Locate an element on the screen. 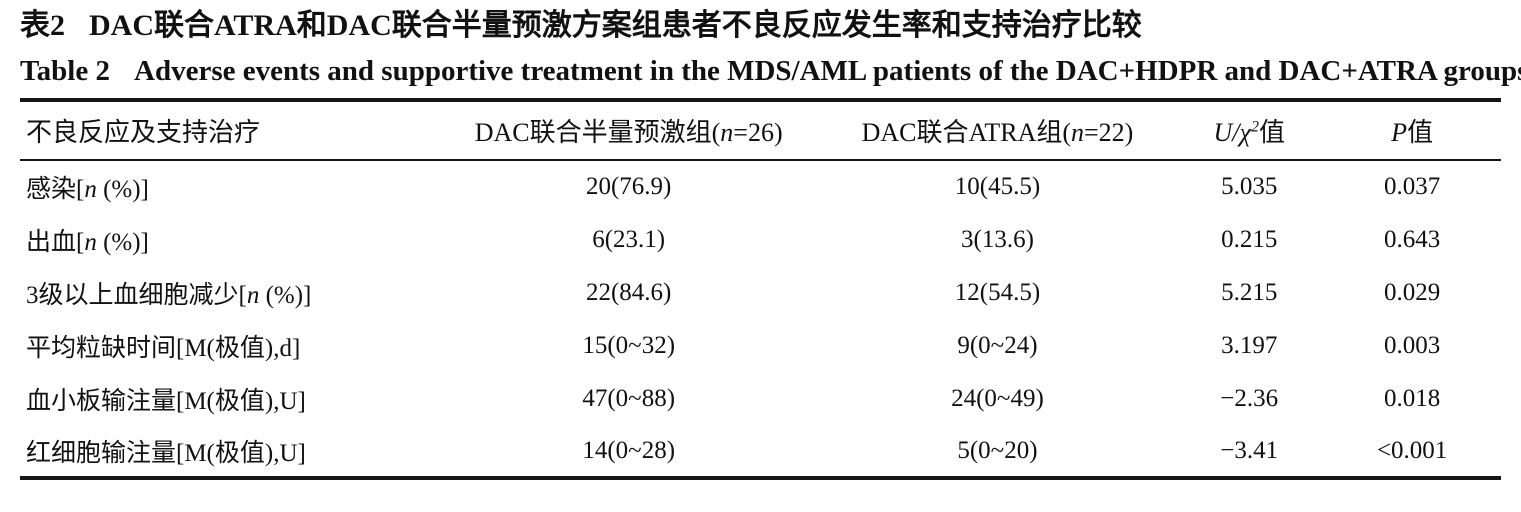  row-label-cell: 感染[n (%)] is located at coordinates (87, 189).